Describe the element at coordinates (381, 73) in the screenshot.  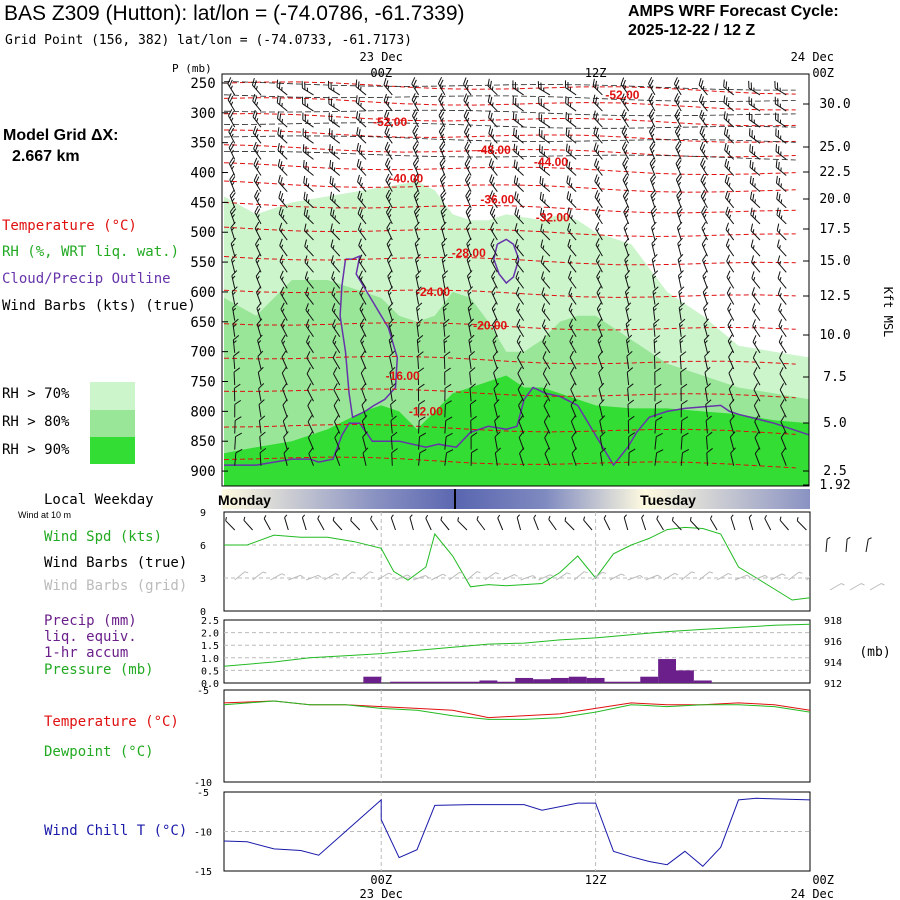
I see `top-hour-label: 00Z` at that location.